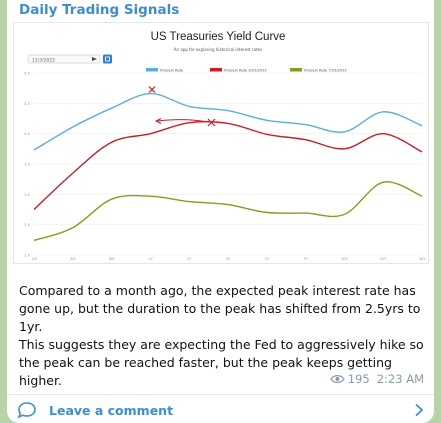 The image size is (441, 423). What do you see at coordinates (111, 410) in the screenshot?
I see `leave-comment-label: Leave a comment` at bounding box center [111, 410].